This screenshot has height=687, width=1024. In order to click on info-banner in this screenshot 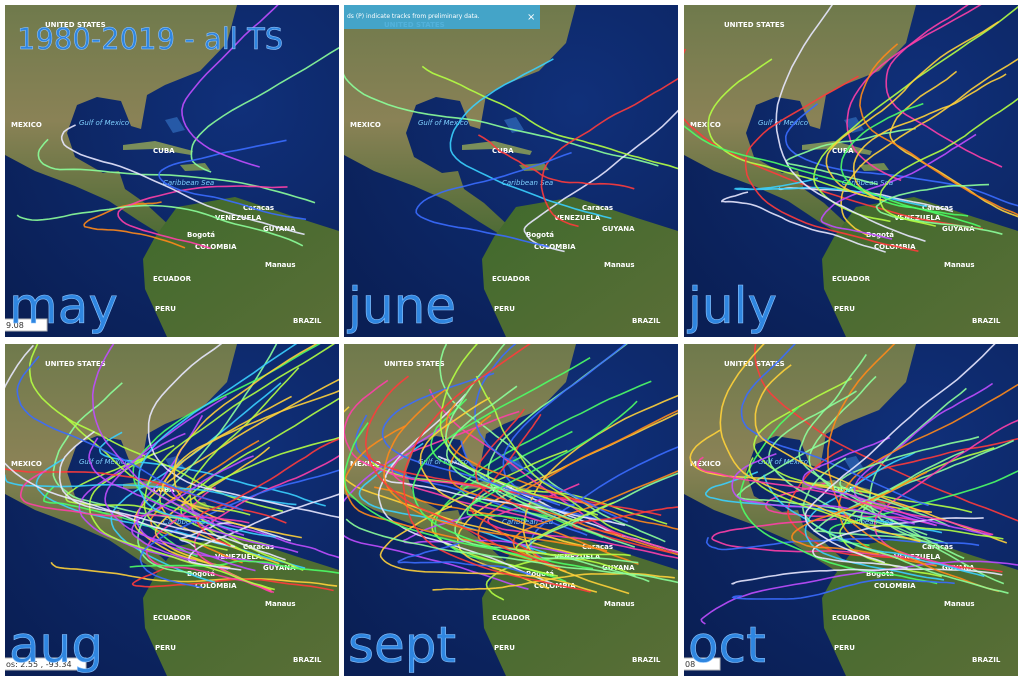, I will do `click(442, 17)`.